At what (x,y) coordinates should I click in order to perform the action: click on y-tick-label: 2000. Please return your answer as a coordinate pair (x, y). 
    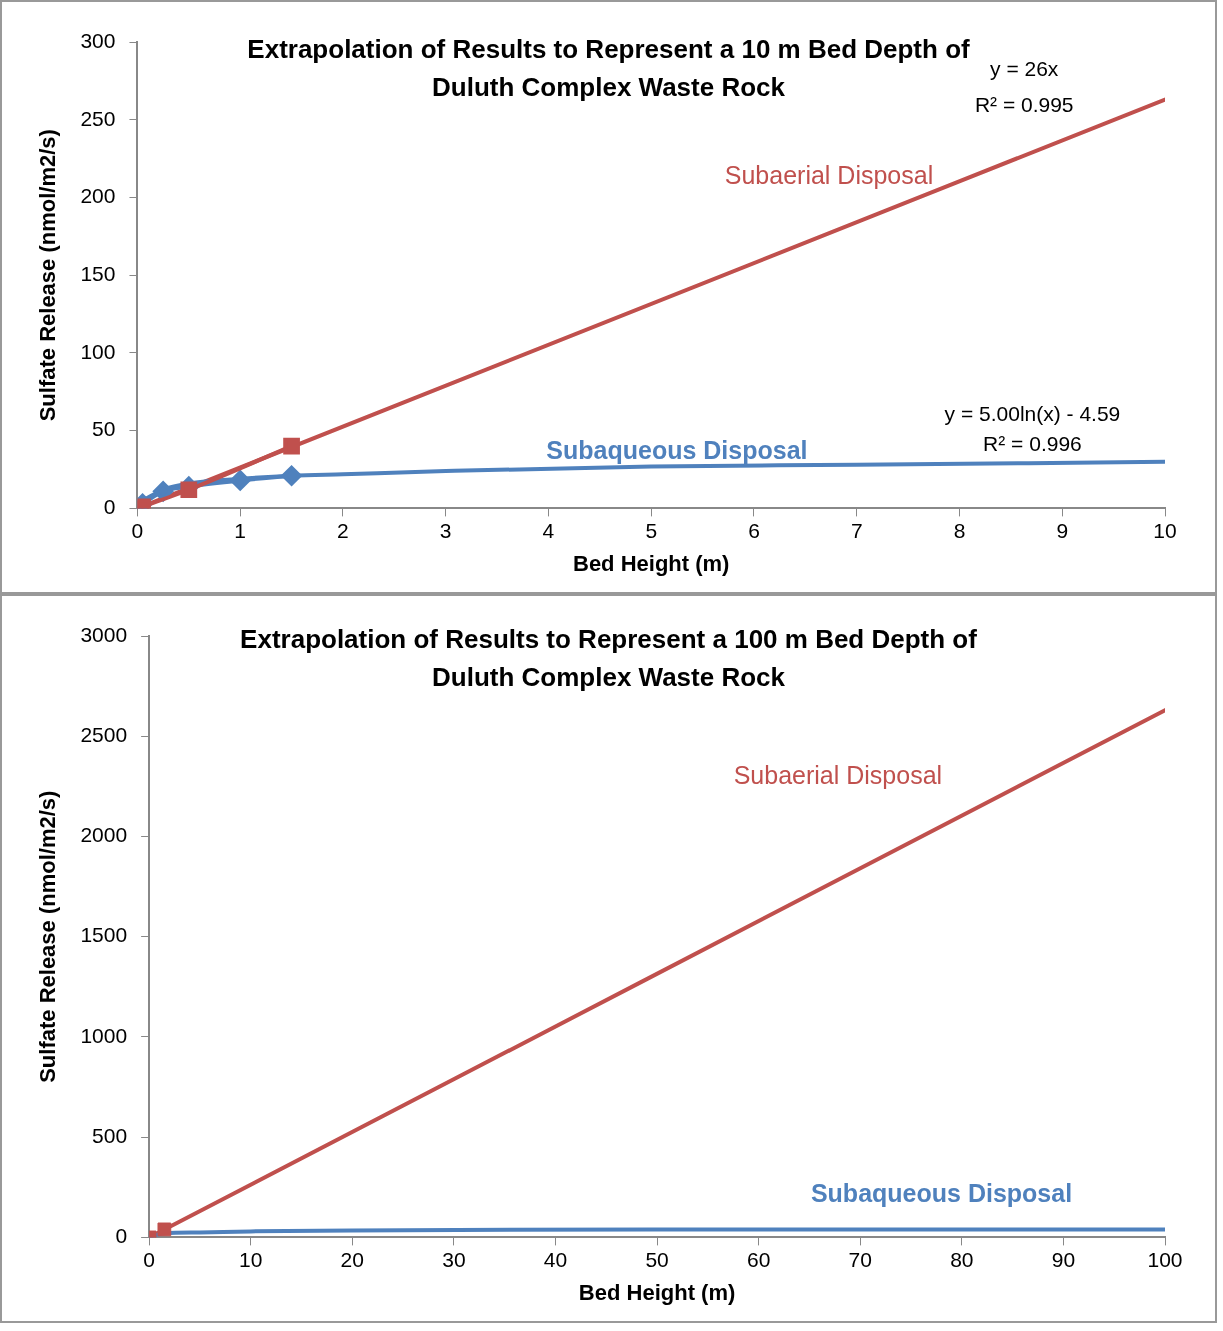
    Looking at the image, I should click on (104, 835).